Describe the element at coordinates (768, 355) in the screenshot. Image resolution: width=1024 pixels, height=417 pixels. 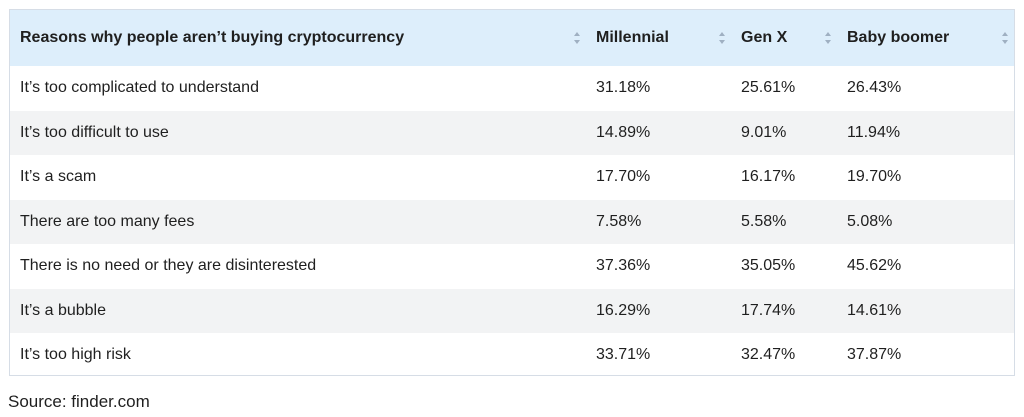
I see `table-cell-gen-x: 32.47%` at that location.